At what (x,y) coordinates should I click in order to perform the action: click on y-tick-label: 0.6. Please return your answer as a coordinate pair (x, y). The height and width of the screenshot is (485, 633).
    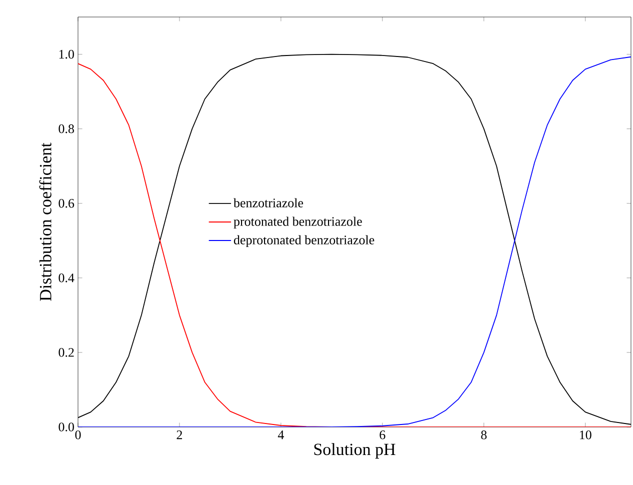
    Looking at the image, I should click on (66, 203).